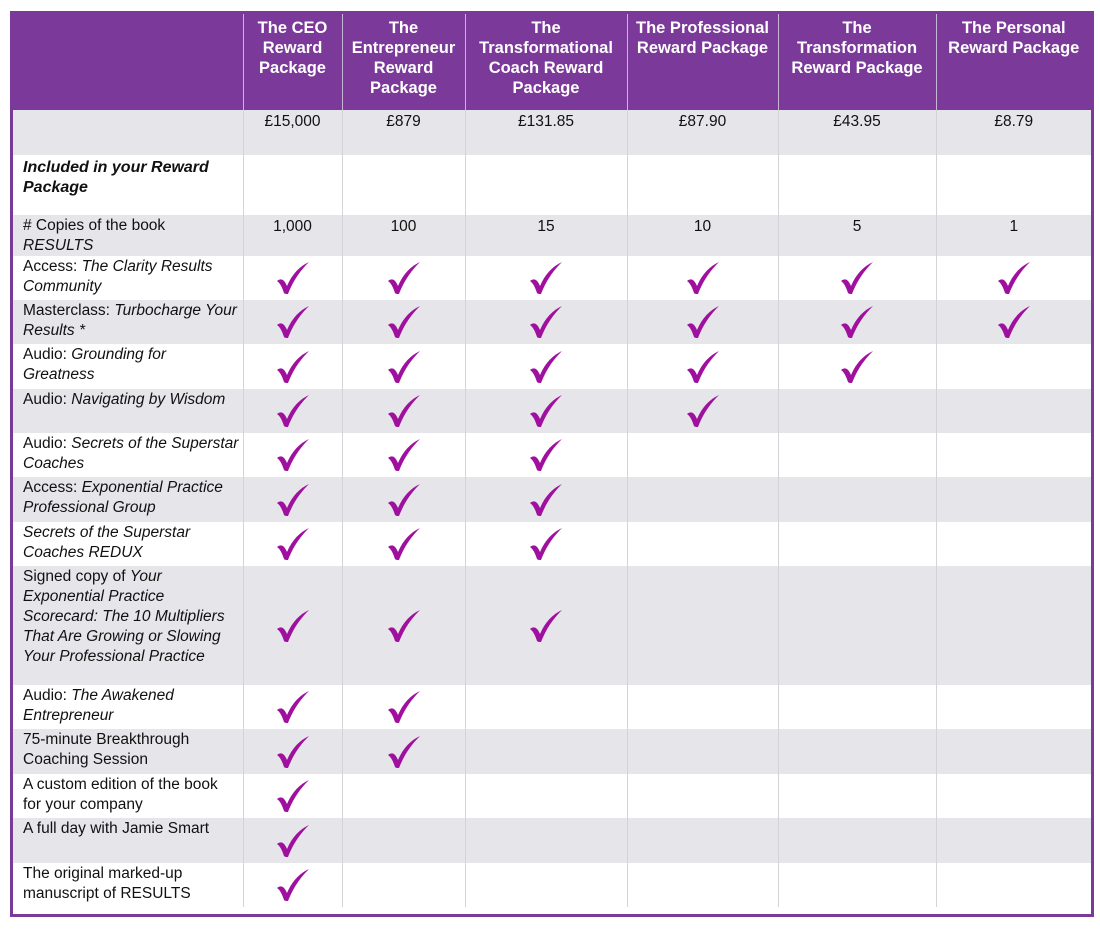  I want to click on section-heading-text: Included in your Reward Package, so click(116, 177).